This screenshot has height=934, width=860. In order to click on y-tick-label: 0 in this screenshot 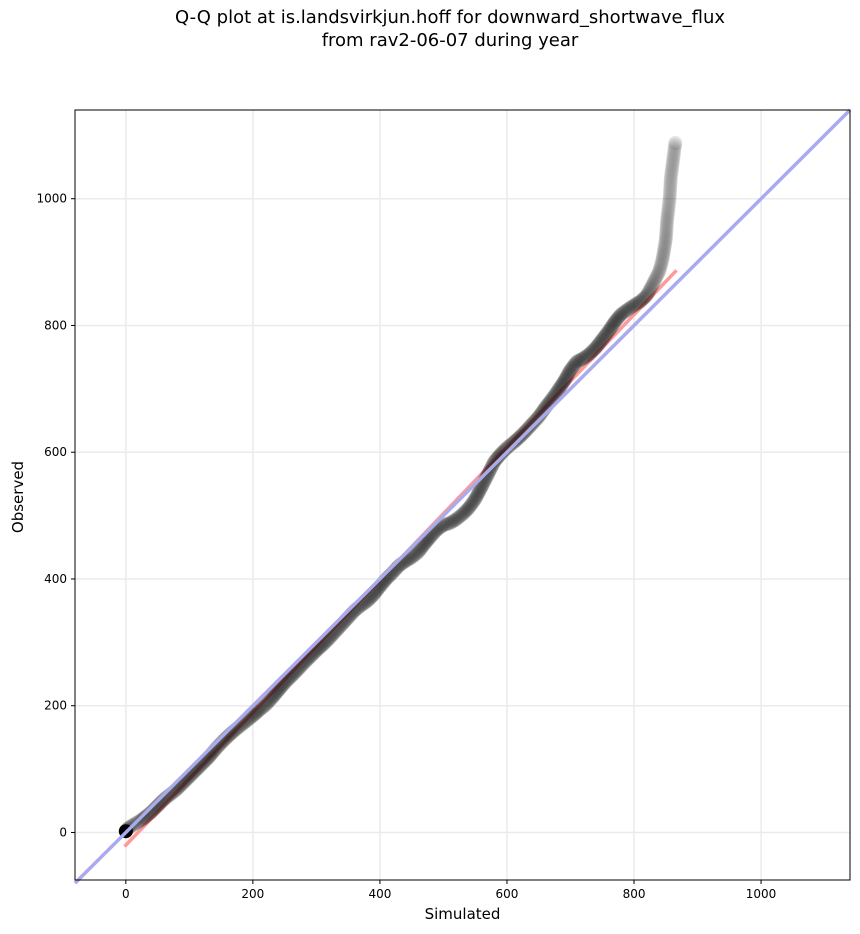, I will do `click(63, 832)`.